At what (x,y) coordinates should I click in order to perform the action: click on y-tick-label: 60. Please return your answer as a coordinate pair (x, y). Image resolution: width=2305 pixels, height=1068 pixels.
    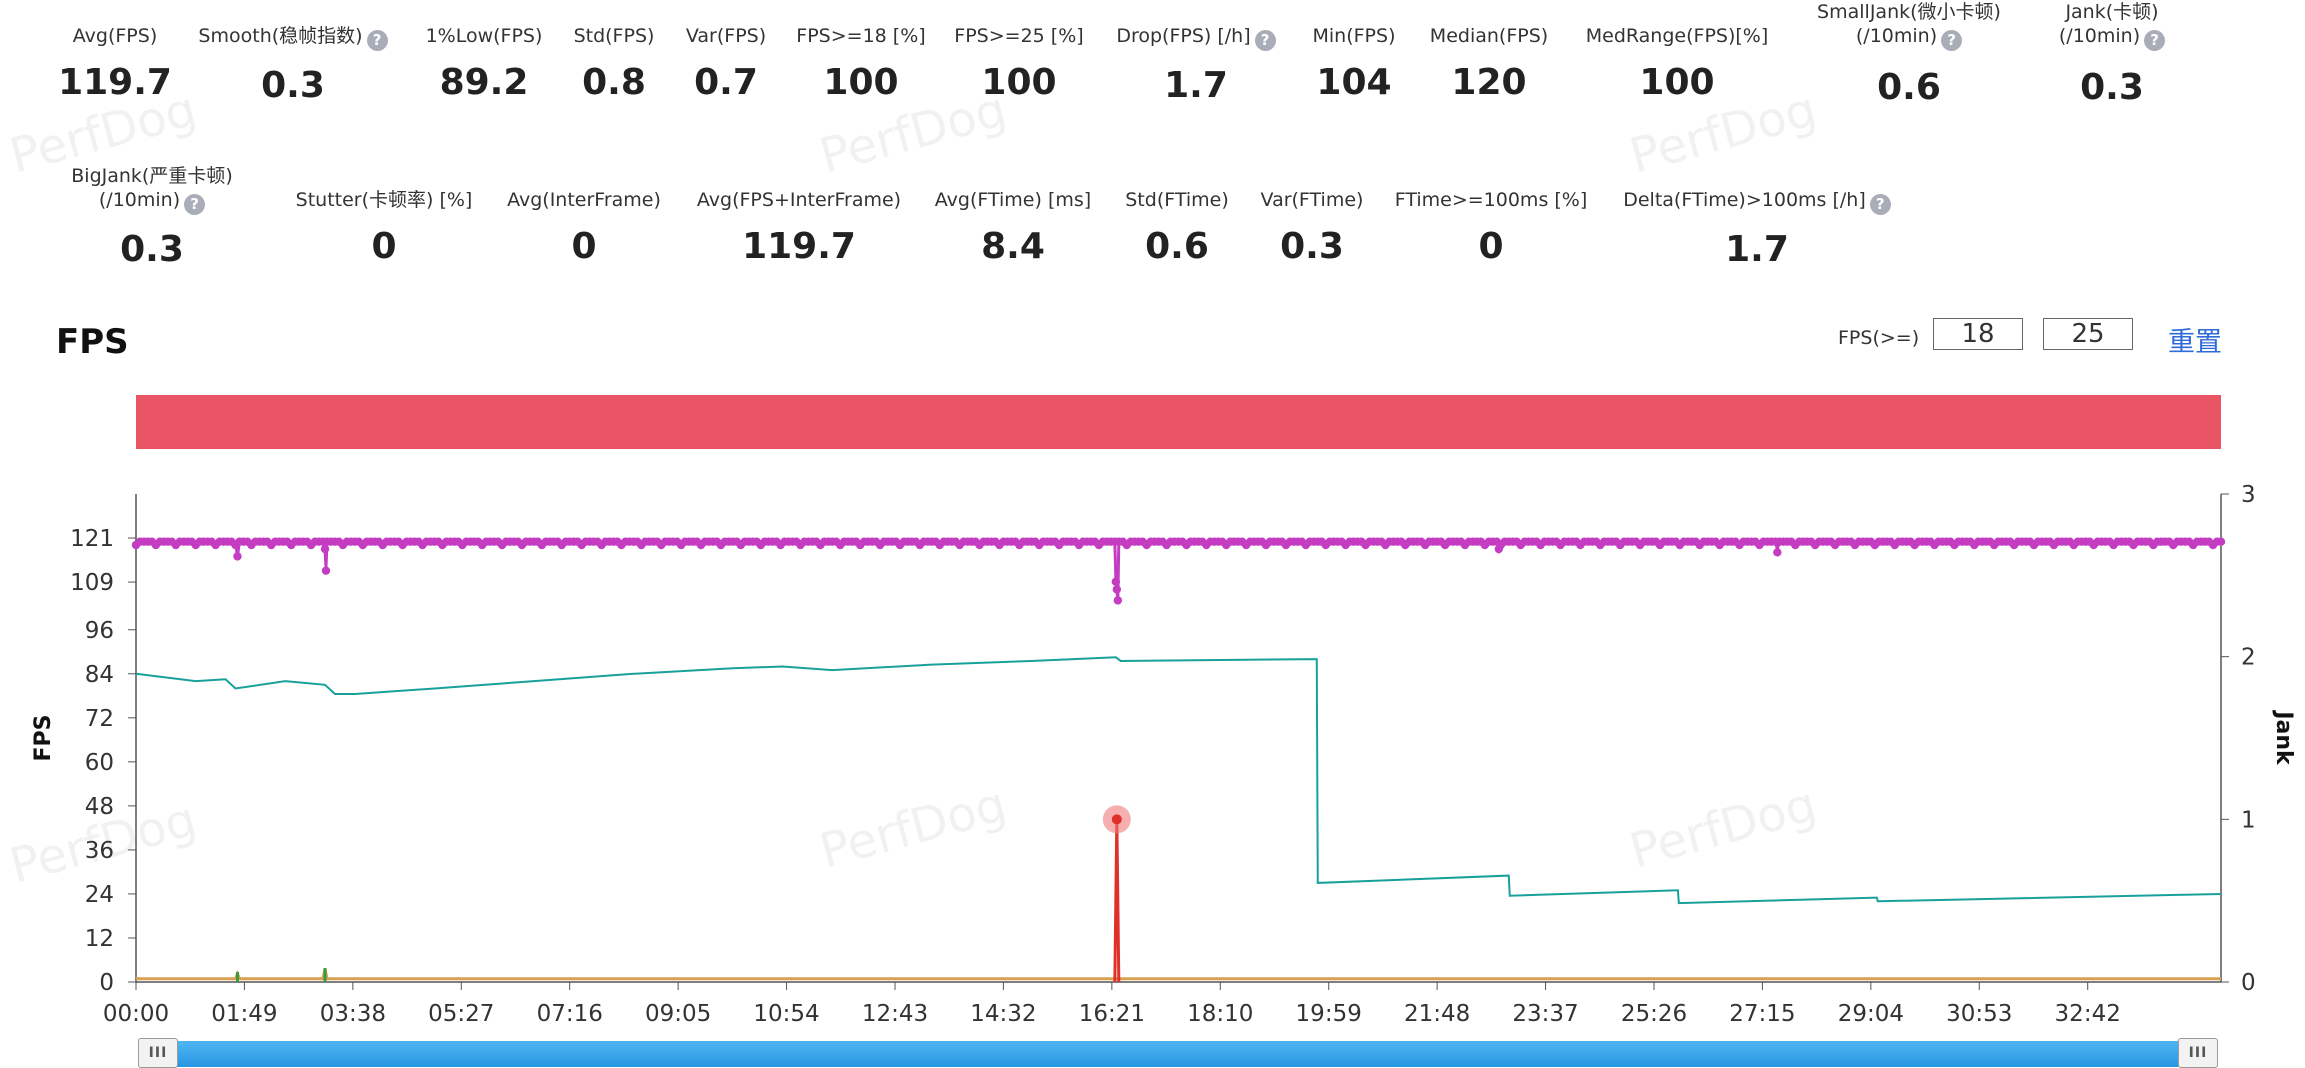
    Looking at the image, I should click on (99, 763).